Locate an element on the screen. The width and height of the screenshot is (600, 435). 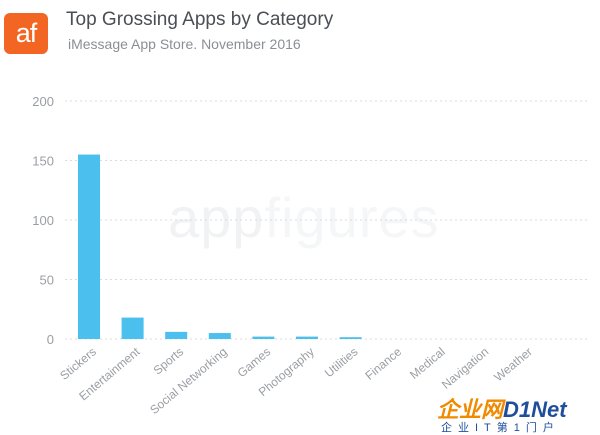
x-tick-label-9: Navigation is located at coordinates (465, 368).